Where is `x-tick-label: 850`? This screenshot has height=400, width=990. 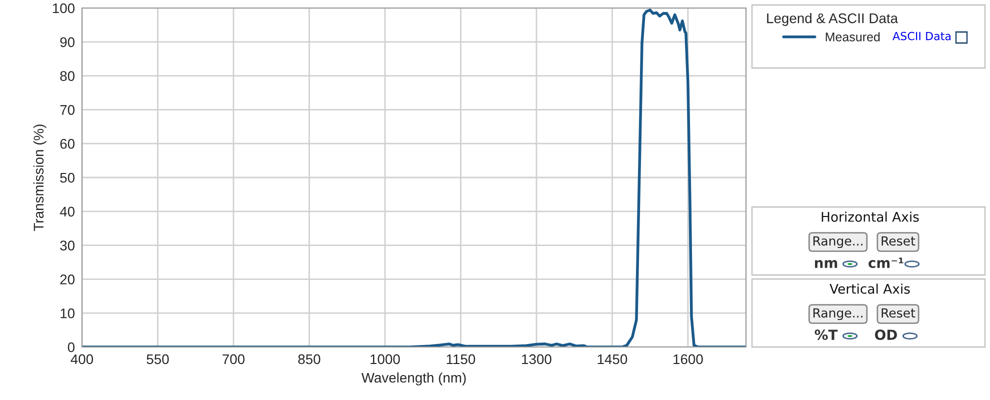
x-tick-label: 850 is located at coordinates (309, 359).